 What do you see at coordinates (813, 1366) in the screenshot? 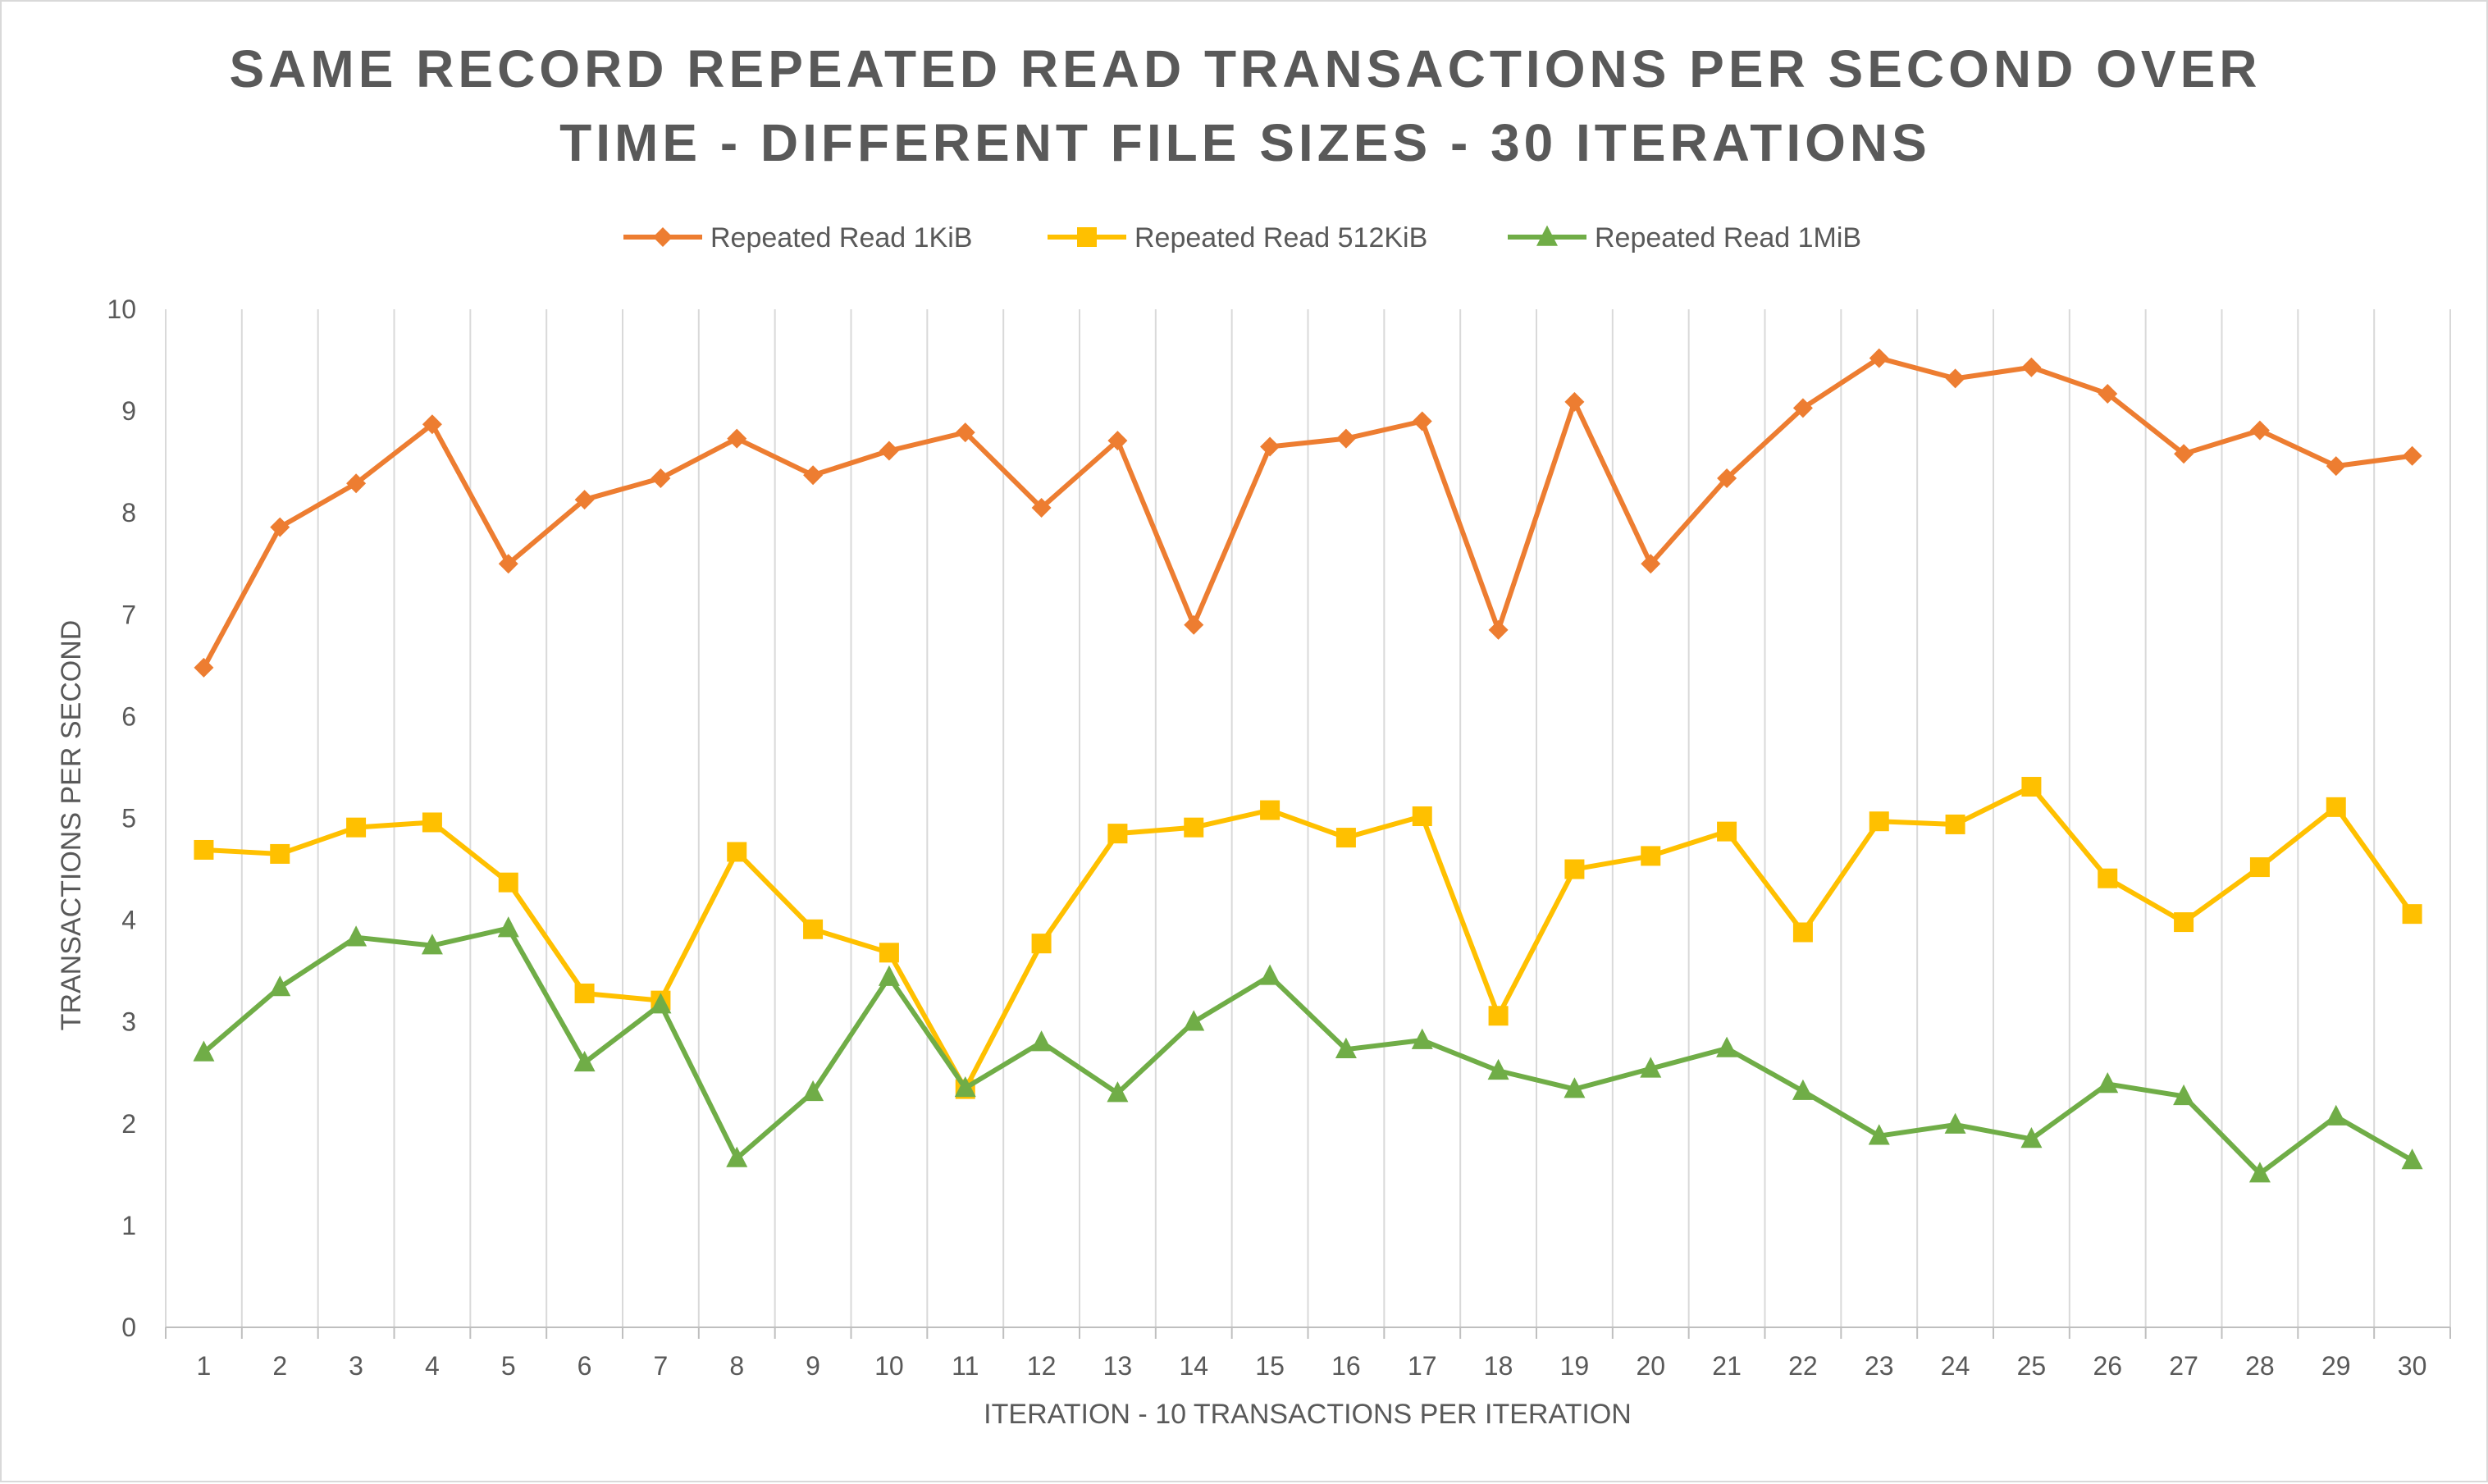
I see `x-tick-label: 9` at bounding box center [813, 1366].